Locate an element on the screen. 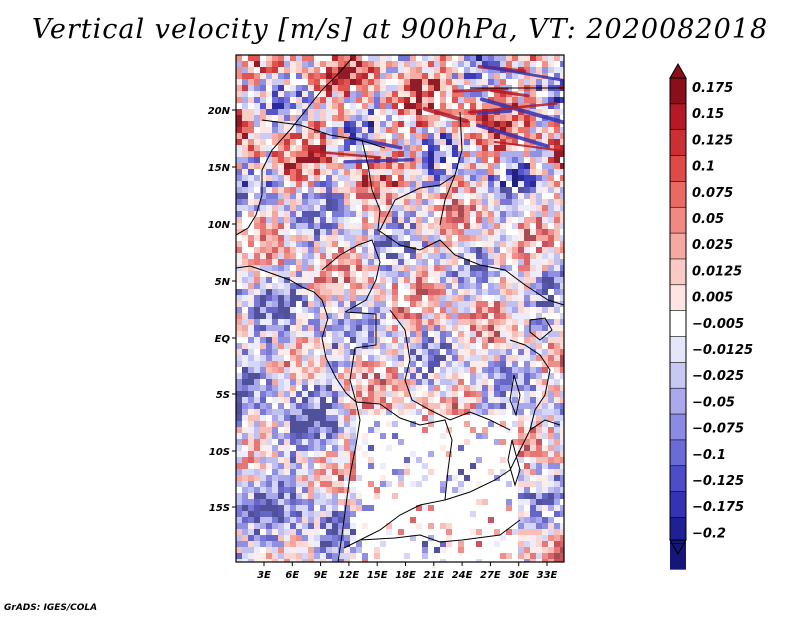 The image size is (800, 618). lat-tick-label: 15S is located at coordinates (219, 508).